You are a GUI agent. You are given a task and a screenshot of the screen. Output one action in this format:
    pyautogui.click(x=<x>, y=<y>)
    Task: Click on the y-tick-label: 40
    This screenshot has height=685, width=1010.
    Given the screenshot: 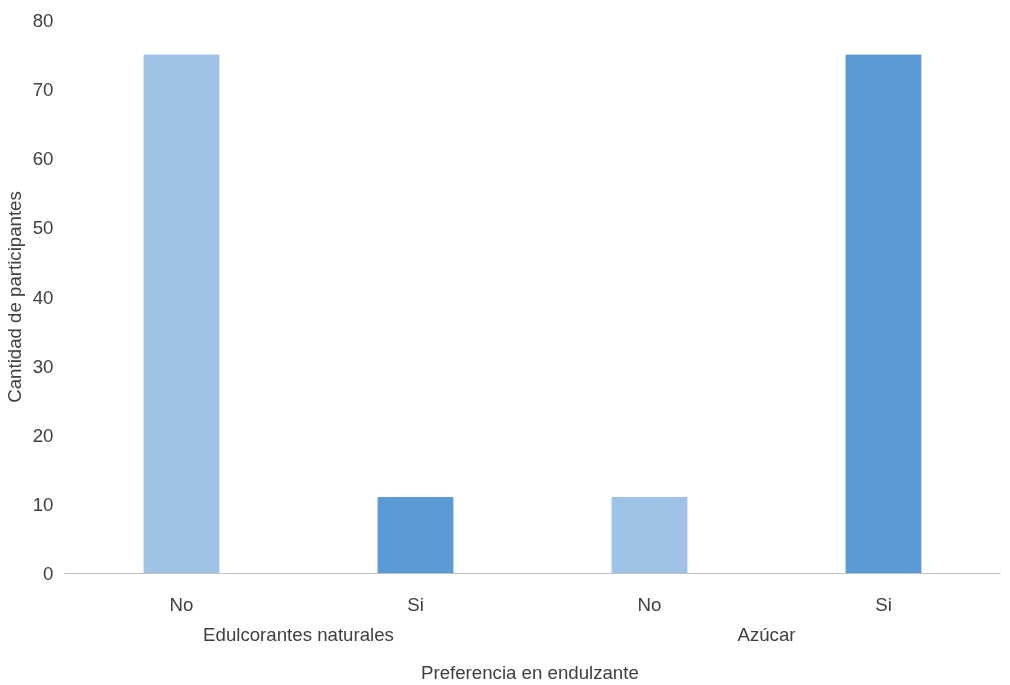 What is the action you would take?
    pyautogui.click(x=43, y=297)
    